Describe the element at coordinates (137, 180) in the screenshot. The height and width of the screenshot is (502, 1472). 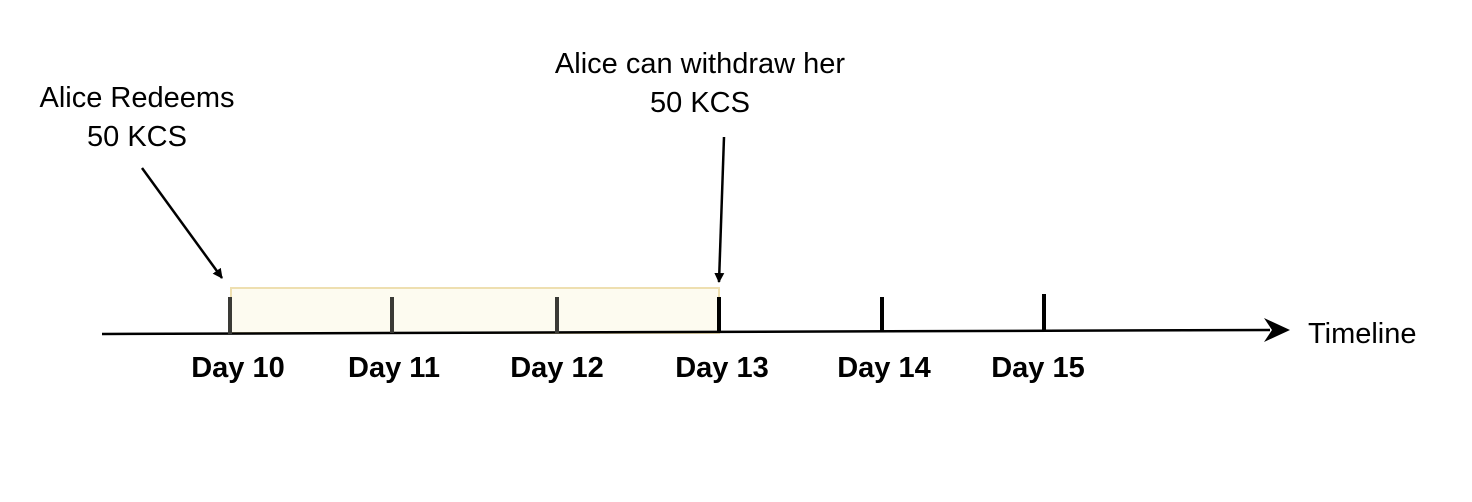
I see `redeem-annotation: Alice Redeems 50 KCS` at that location.